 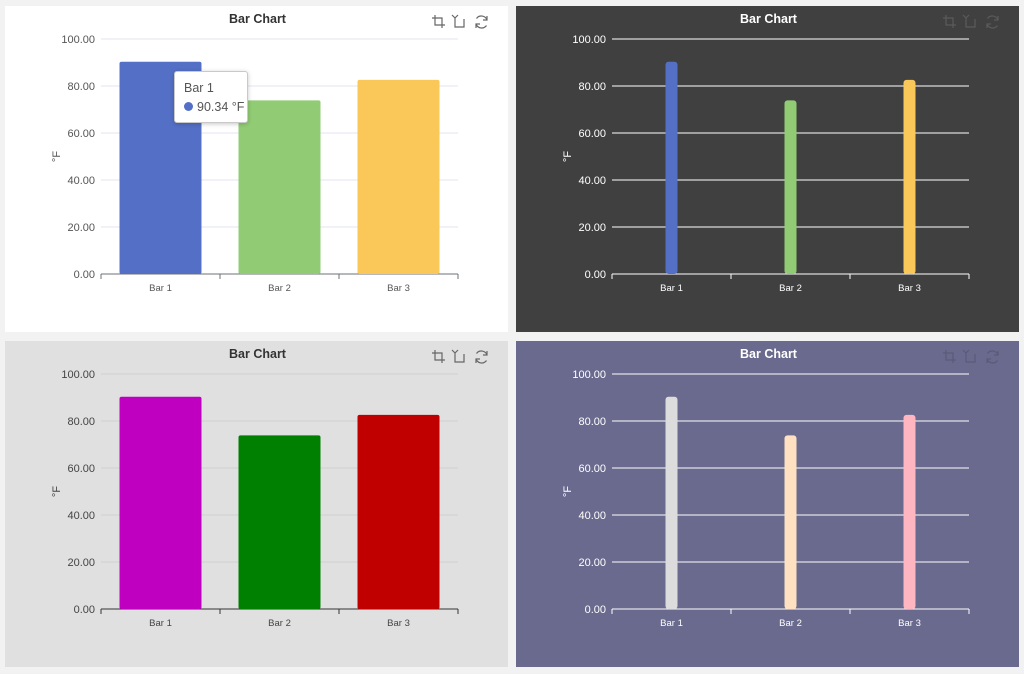 What do you see at coordinates (211, 97) in the screenshot?
I see `tooltip: Bar 1 90.34 °F` at bounding box center [211, 97].